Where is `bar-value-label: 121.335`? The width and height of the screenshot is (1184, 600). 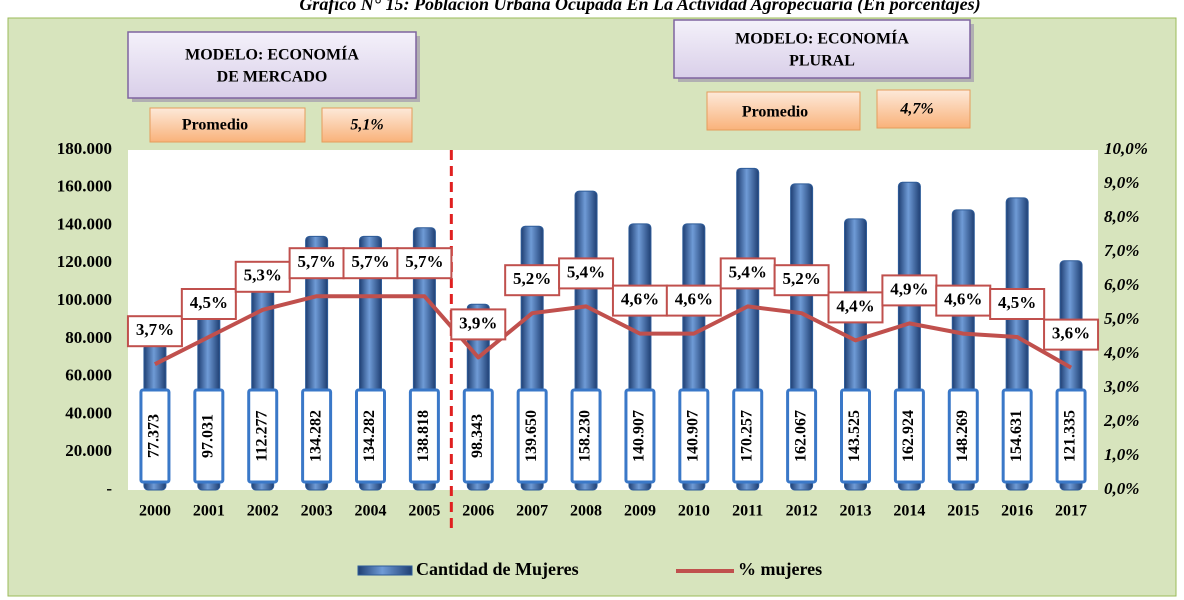 bar-value-label: 121.335 is located at coordinates (1070, 436).